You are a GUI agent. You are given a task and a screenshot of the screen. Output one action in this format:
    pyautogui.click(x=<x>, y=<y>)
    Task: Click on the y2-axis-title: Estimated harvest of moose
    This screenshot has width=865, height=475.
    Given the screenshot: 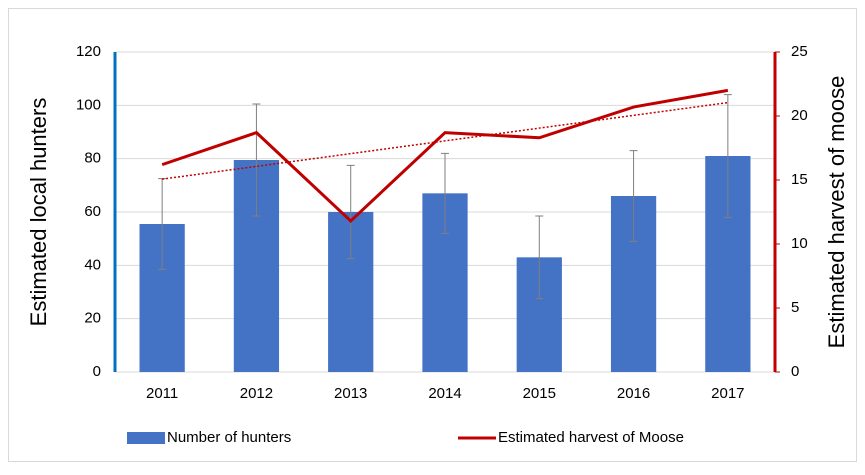 What is the action you would take?
    pyautogui.click(x=836, y=212)
    